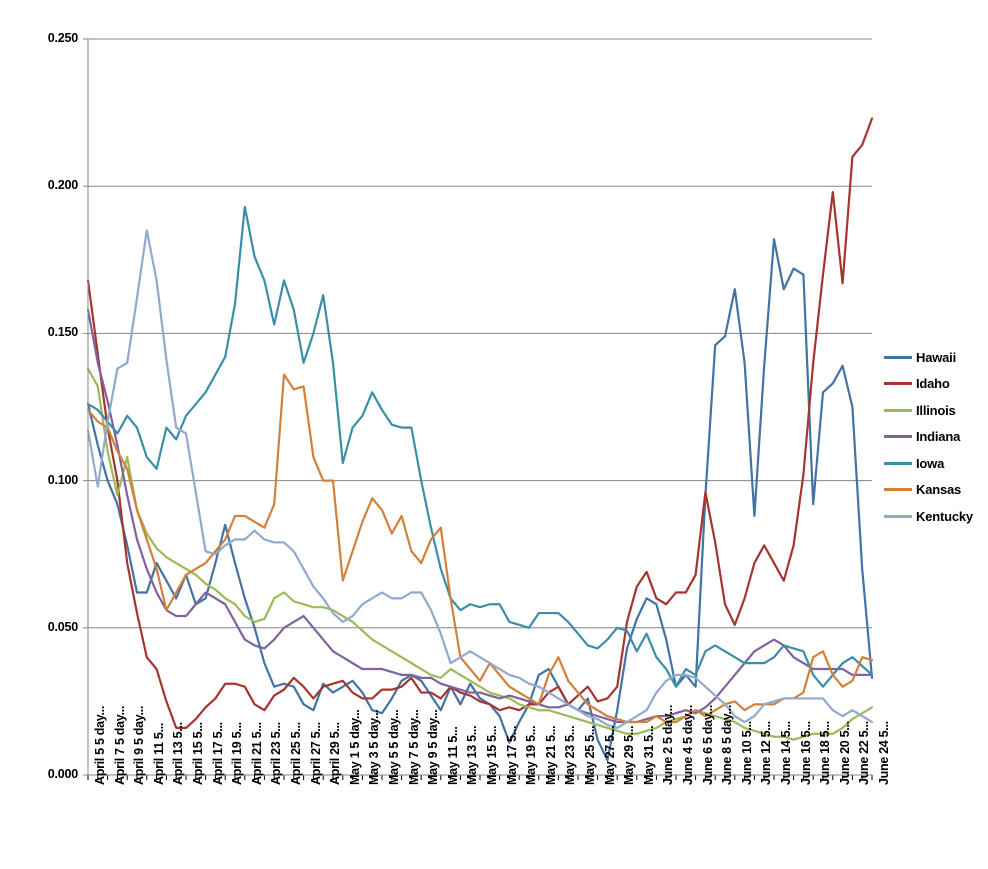 This screenshot has height=869, width=988. What do you see at coordinates (62, 479) in the screenshot?
I see `y-axis-tick-label: 0.100` at bounding box center [62, 479].